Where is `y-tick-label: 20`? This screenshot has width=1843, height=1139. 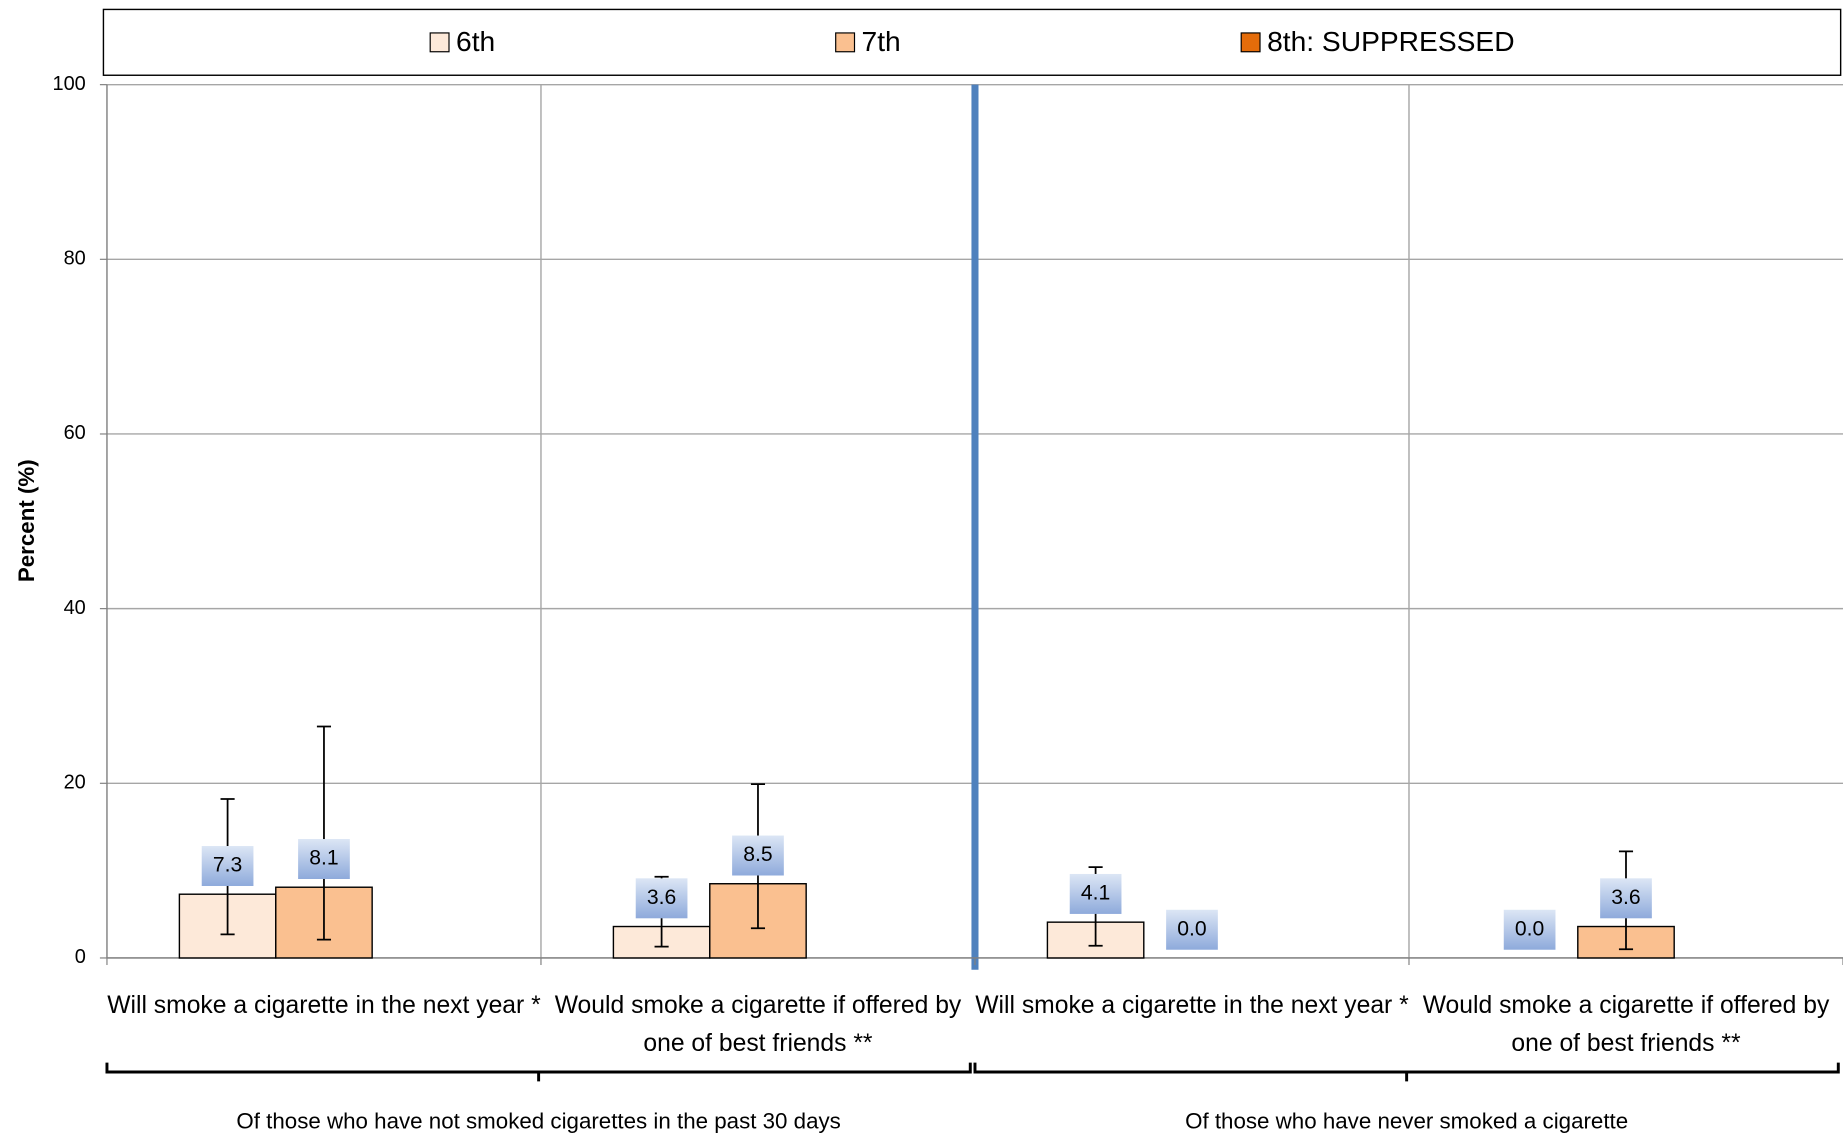
y-tick-label: 20 is located at coordinates (75, 783).